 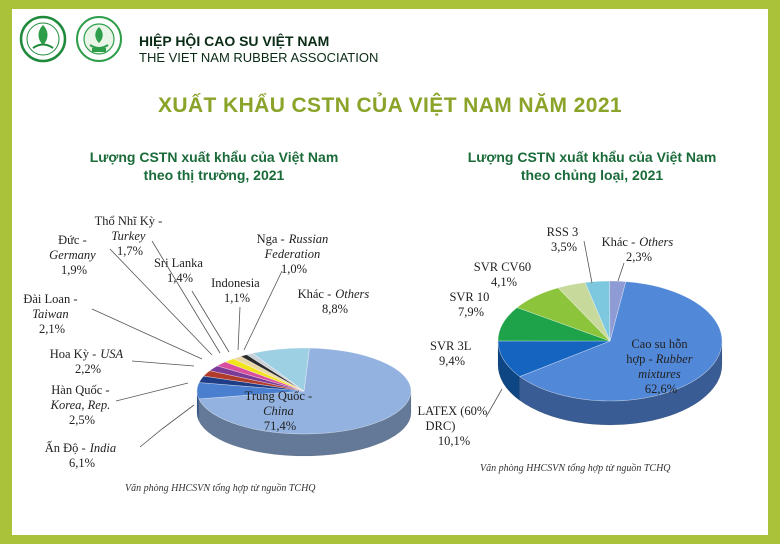 I want to click on pie-chart-market, so click(x=304, y=402).